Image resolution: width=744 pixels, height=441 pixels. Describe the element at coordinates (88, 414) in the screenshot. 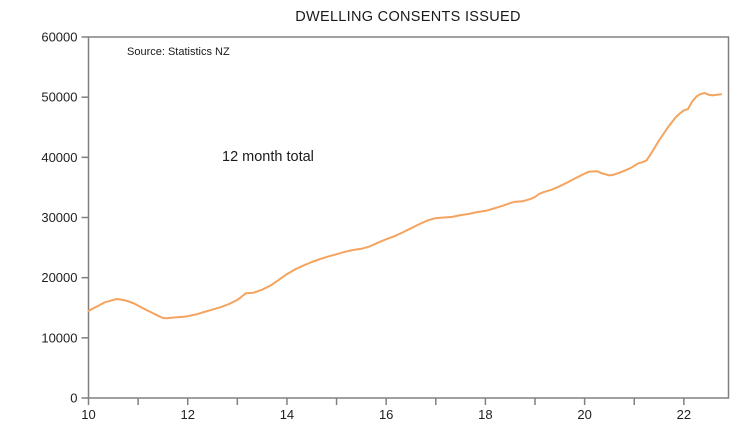

I see `x-tick-label: 10` at that location.